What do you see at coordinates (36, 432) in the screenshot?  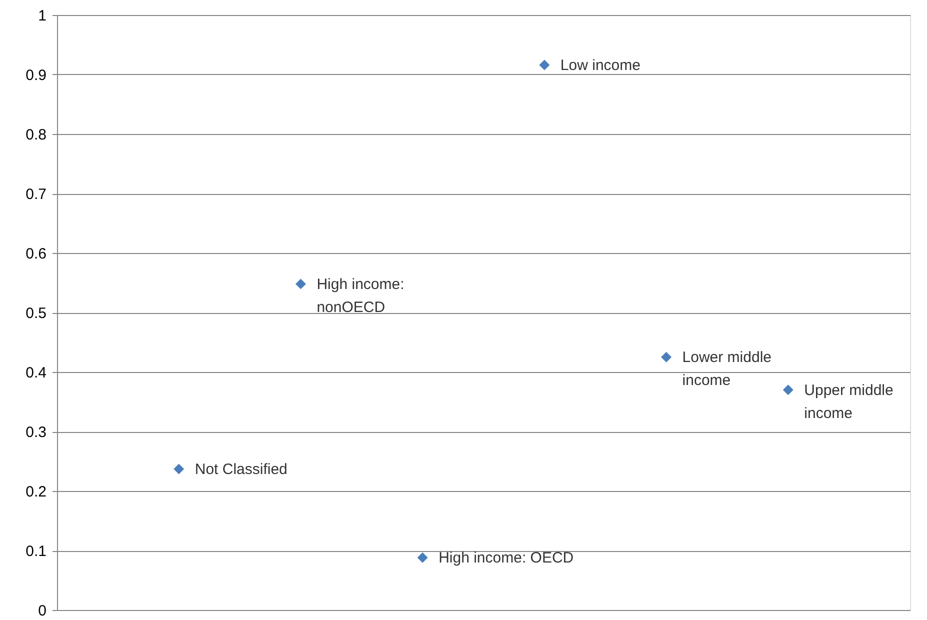 I see `y-tick-label: 0.3` at bounding box center [36, 432].